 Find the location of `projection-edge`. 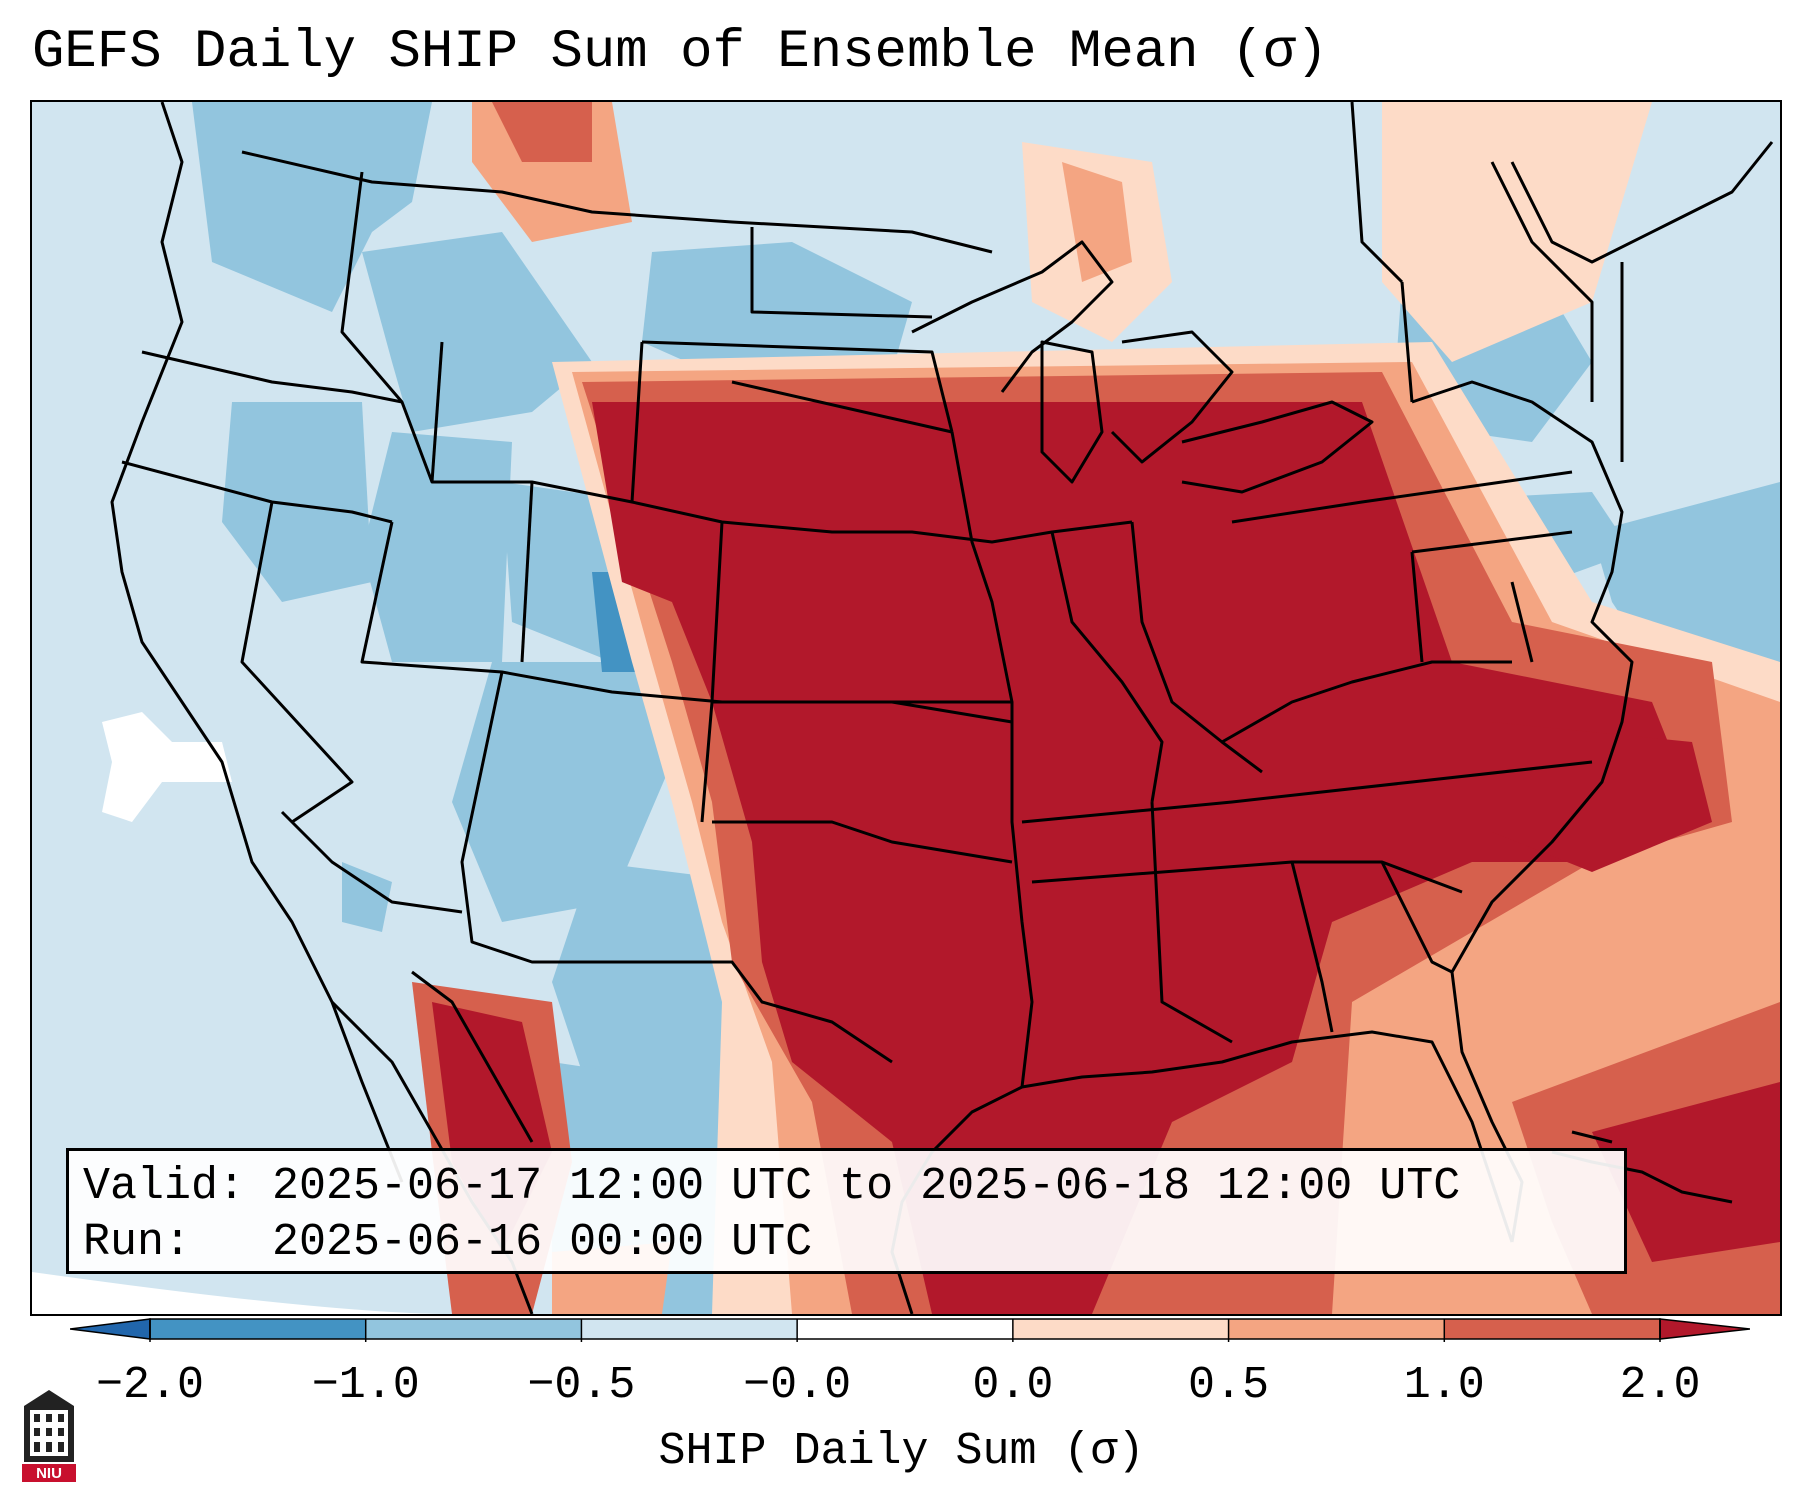

projection-edge is located at coordinates (242, 1293).